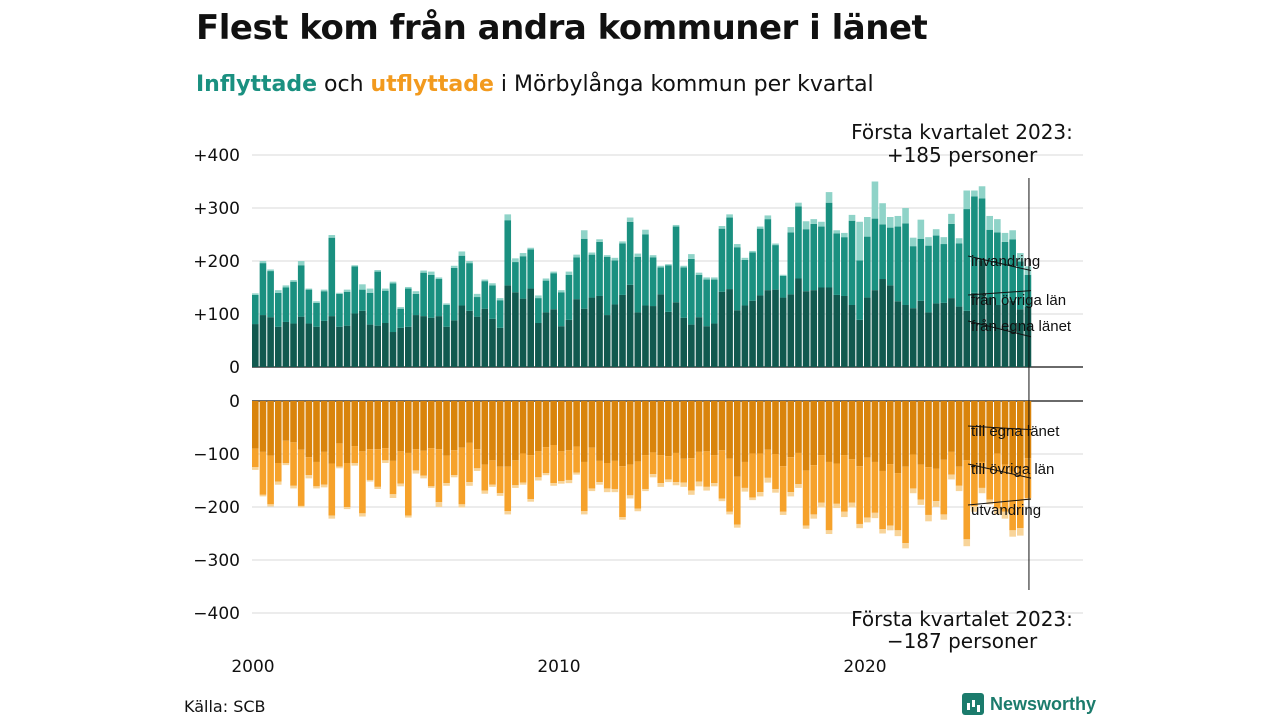 This screenshot has width=1280, height=720. Describe the element at coordinates (962, 132) in the screenshot. I see `annotation-top-line1: Första kvartalet 2023:` at that location.